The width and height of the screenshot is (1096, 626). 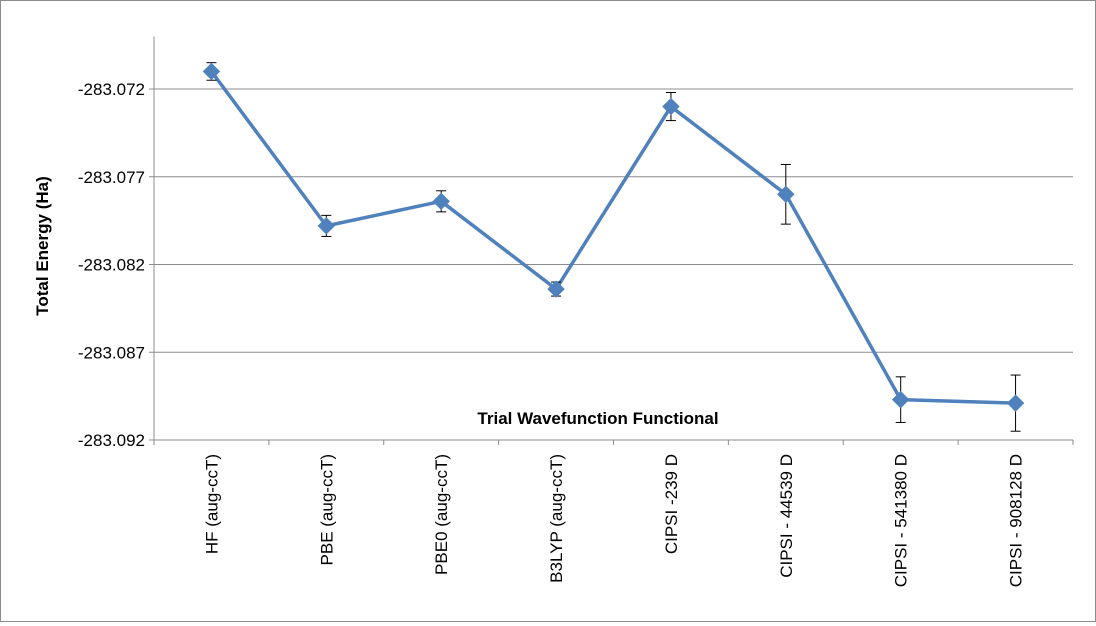 I want to click on x-tick-label: PBE (aug-ccT), so click(x=326, y=509).